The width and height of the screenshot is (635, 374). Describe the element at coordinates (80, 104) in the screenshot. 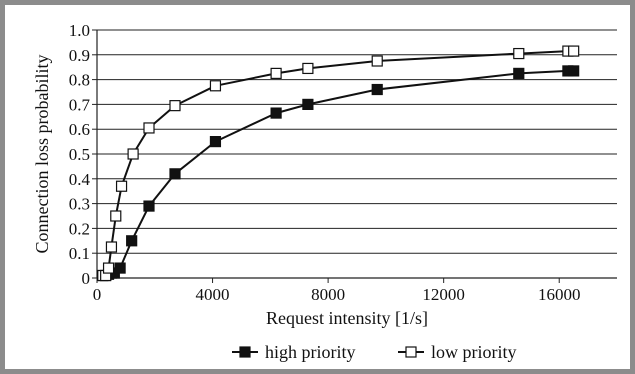

I see `y-tick-label: 0.7` at that location.